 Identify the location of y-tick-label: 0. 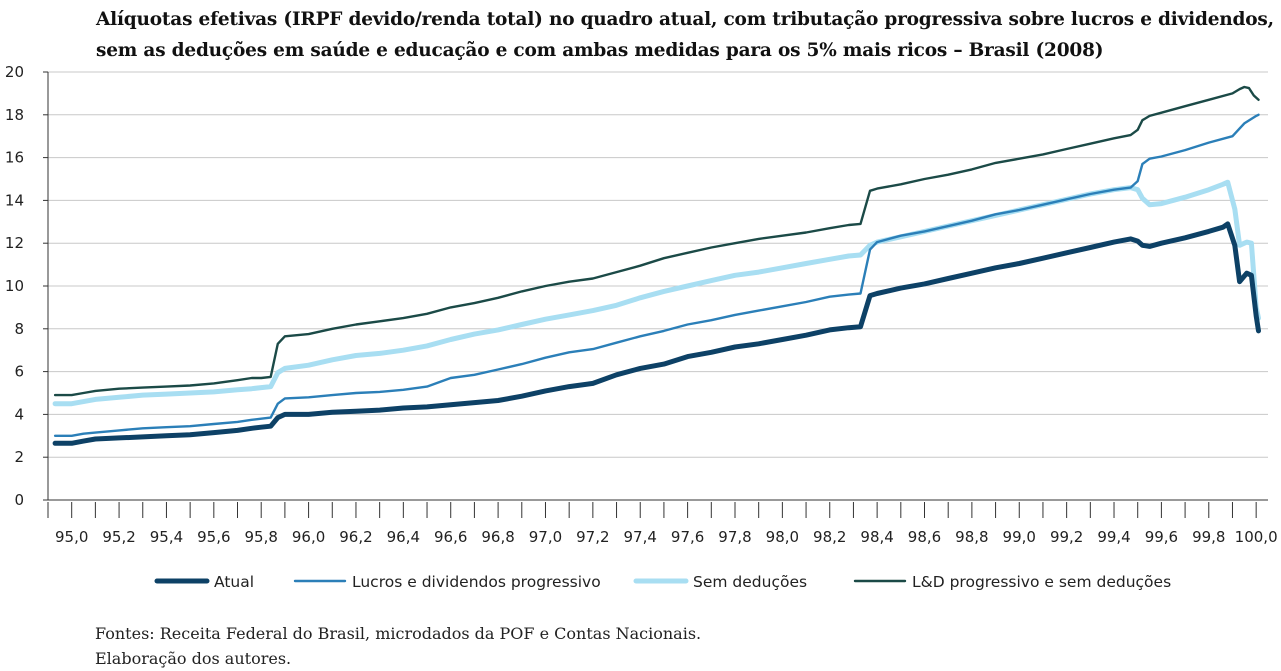
(19, 500).